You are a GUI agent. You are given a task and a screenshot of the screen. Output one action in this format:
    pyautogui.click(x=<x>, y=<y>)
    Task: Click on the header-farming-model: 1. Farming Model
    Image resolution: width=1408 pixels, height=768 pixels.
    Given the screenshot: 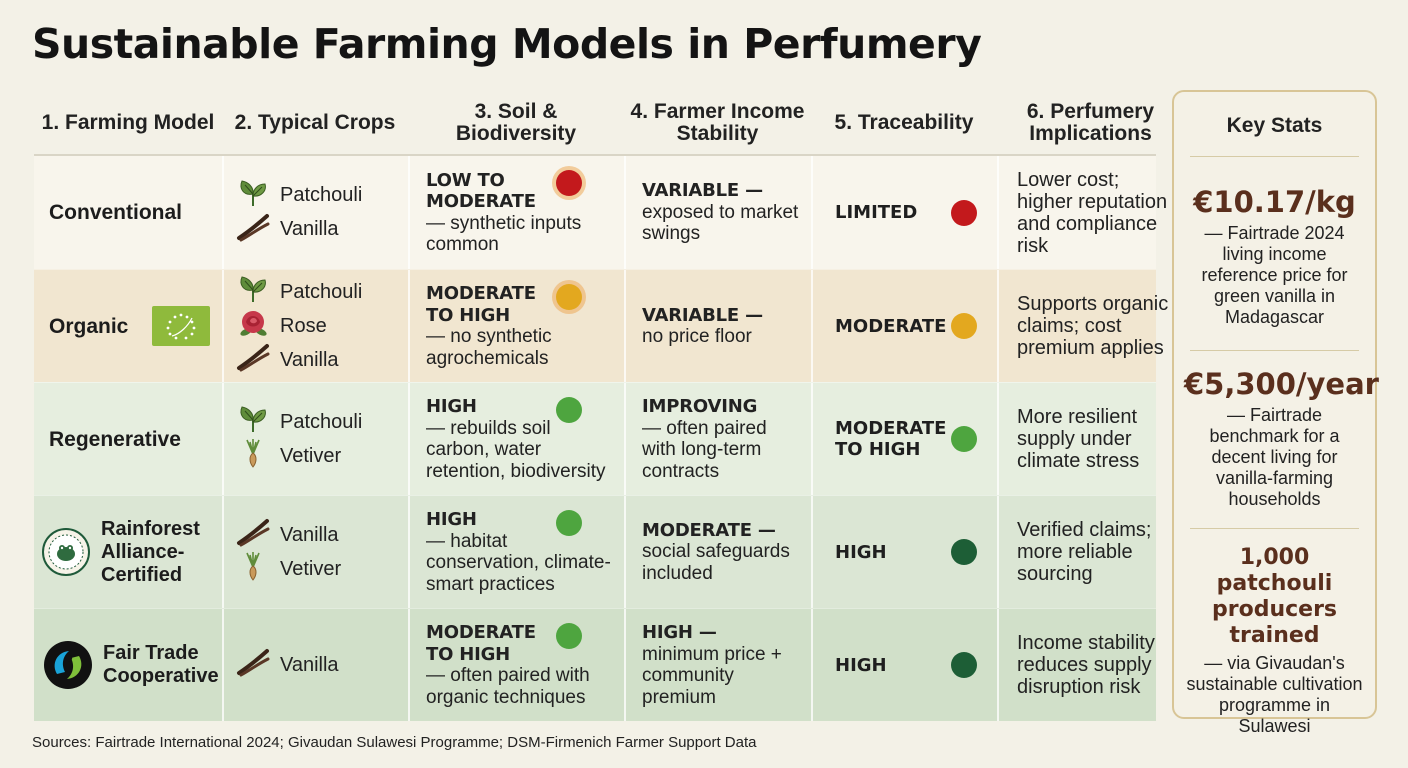 What is the action you would take?
    pyautogui.click(x=128, y=122)
    